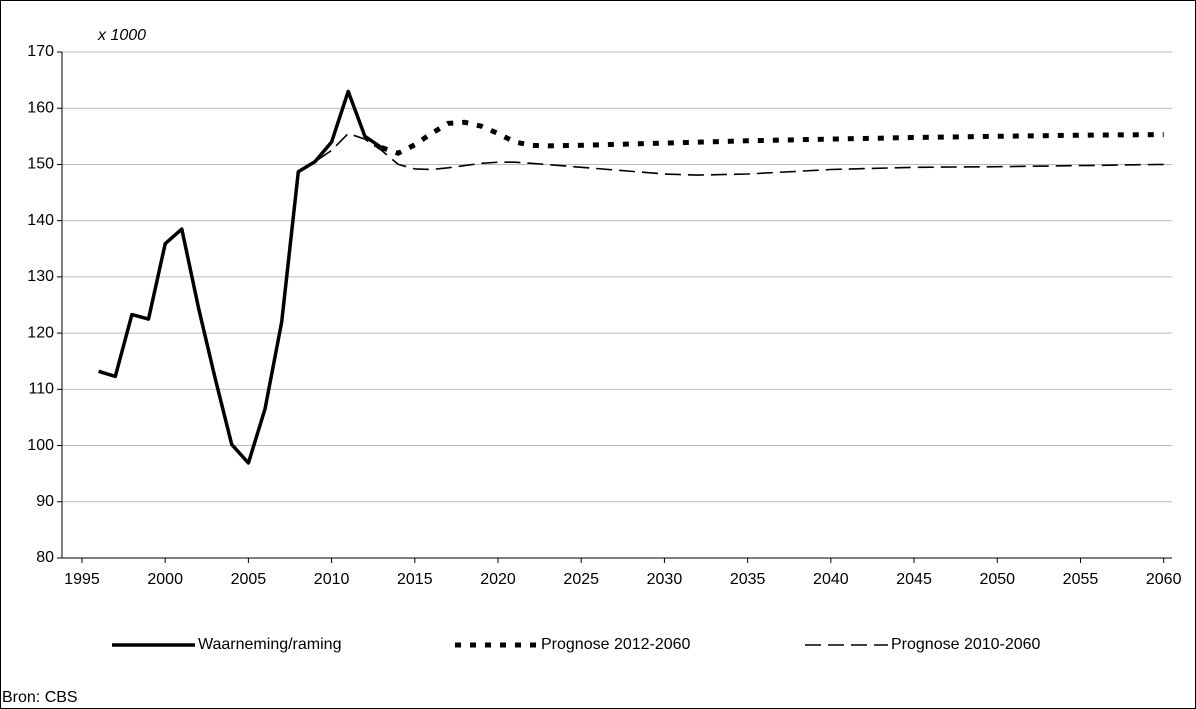  What do you see at coordinates (249, 579) in the screenshot?
I see `x-tick-label: 2005` at bounding box center [249, 579].